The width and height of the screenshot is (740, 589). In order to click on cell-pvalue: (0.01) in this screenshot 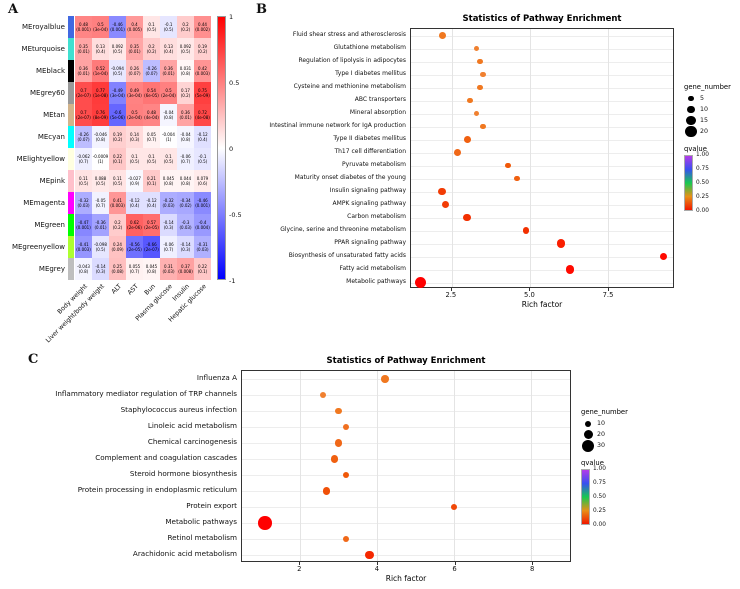, I will do `click(134, 51)`.